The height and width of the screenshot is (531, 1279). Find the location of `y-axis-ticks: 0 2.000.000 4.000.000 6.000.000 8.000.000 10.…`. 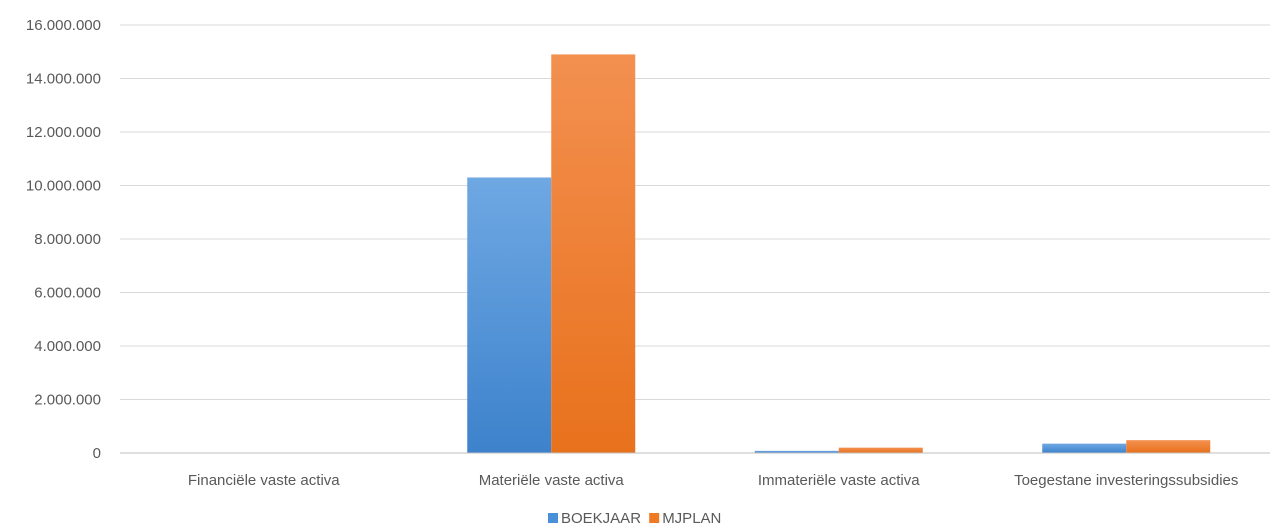

y-axis-ticks: 0 2.000.000 4.000.000 6.000.000 8.000.000 10.… is located at coordinates (63, 239).